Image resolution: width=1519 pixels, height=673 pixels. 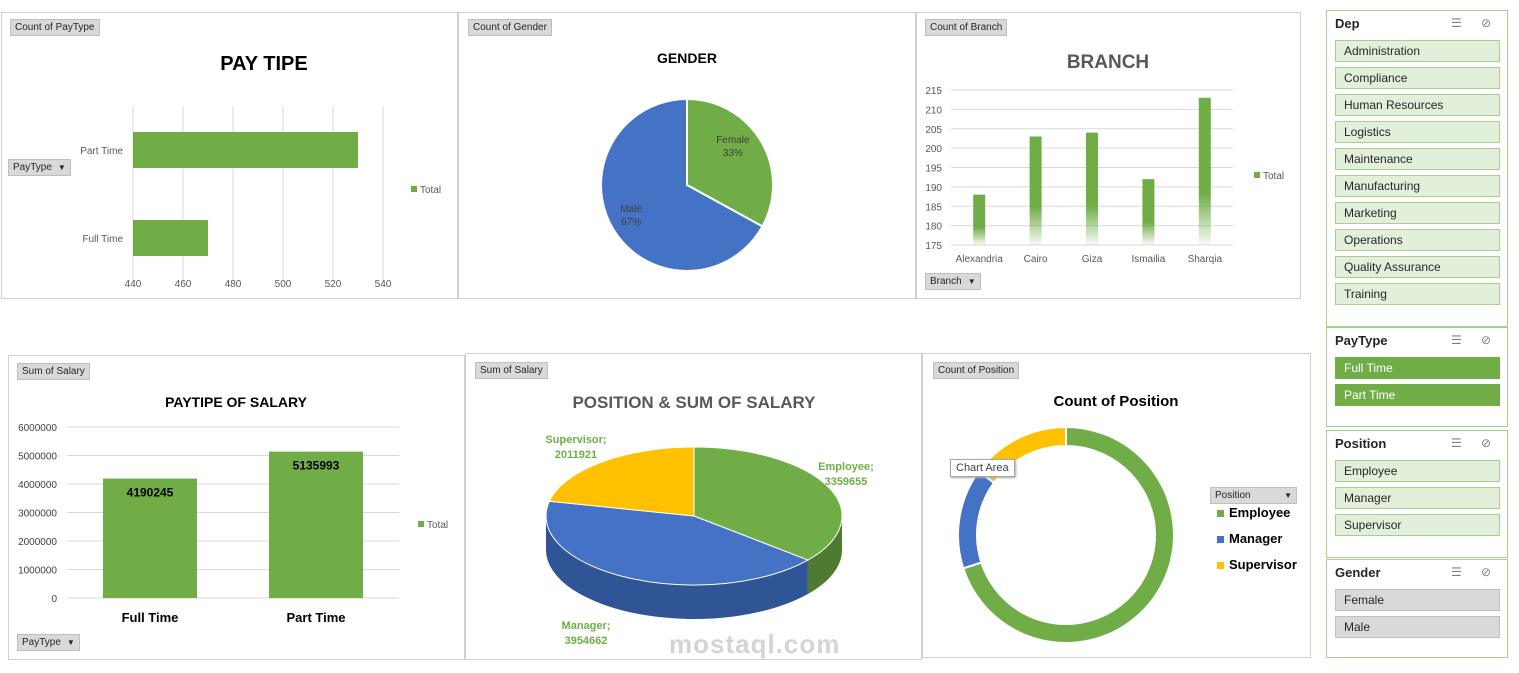 I want to click on dep-slicer-item-quality-assurance: Quality Assurance, so click(x=1417, y=267).